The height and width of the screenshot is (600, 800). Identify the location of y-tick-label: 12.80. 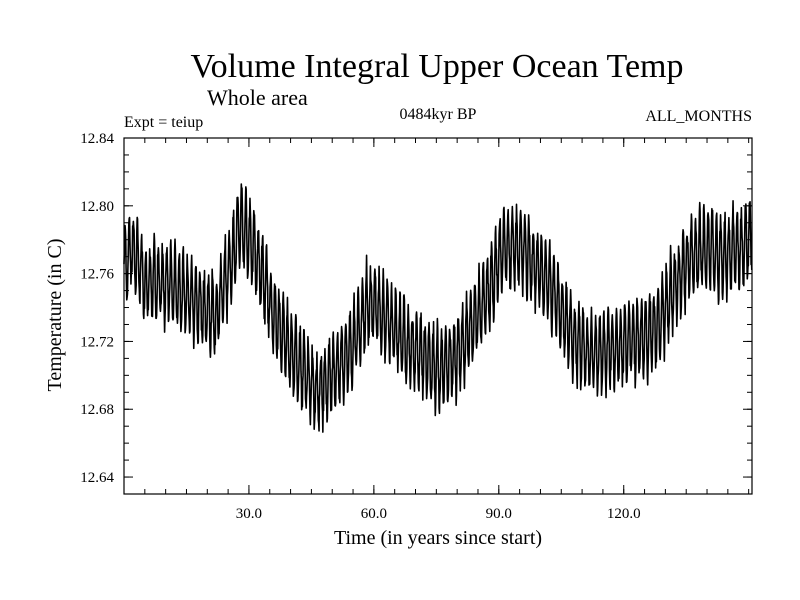
(97, 207).